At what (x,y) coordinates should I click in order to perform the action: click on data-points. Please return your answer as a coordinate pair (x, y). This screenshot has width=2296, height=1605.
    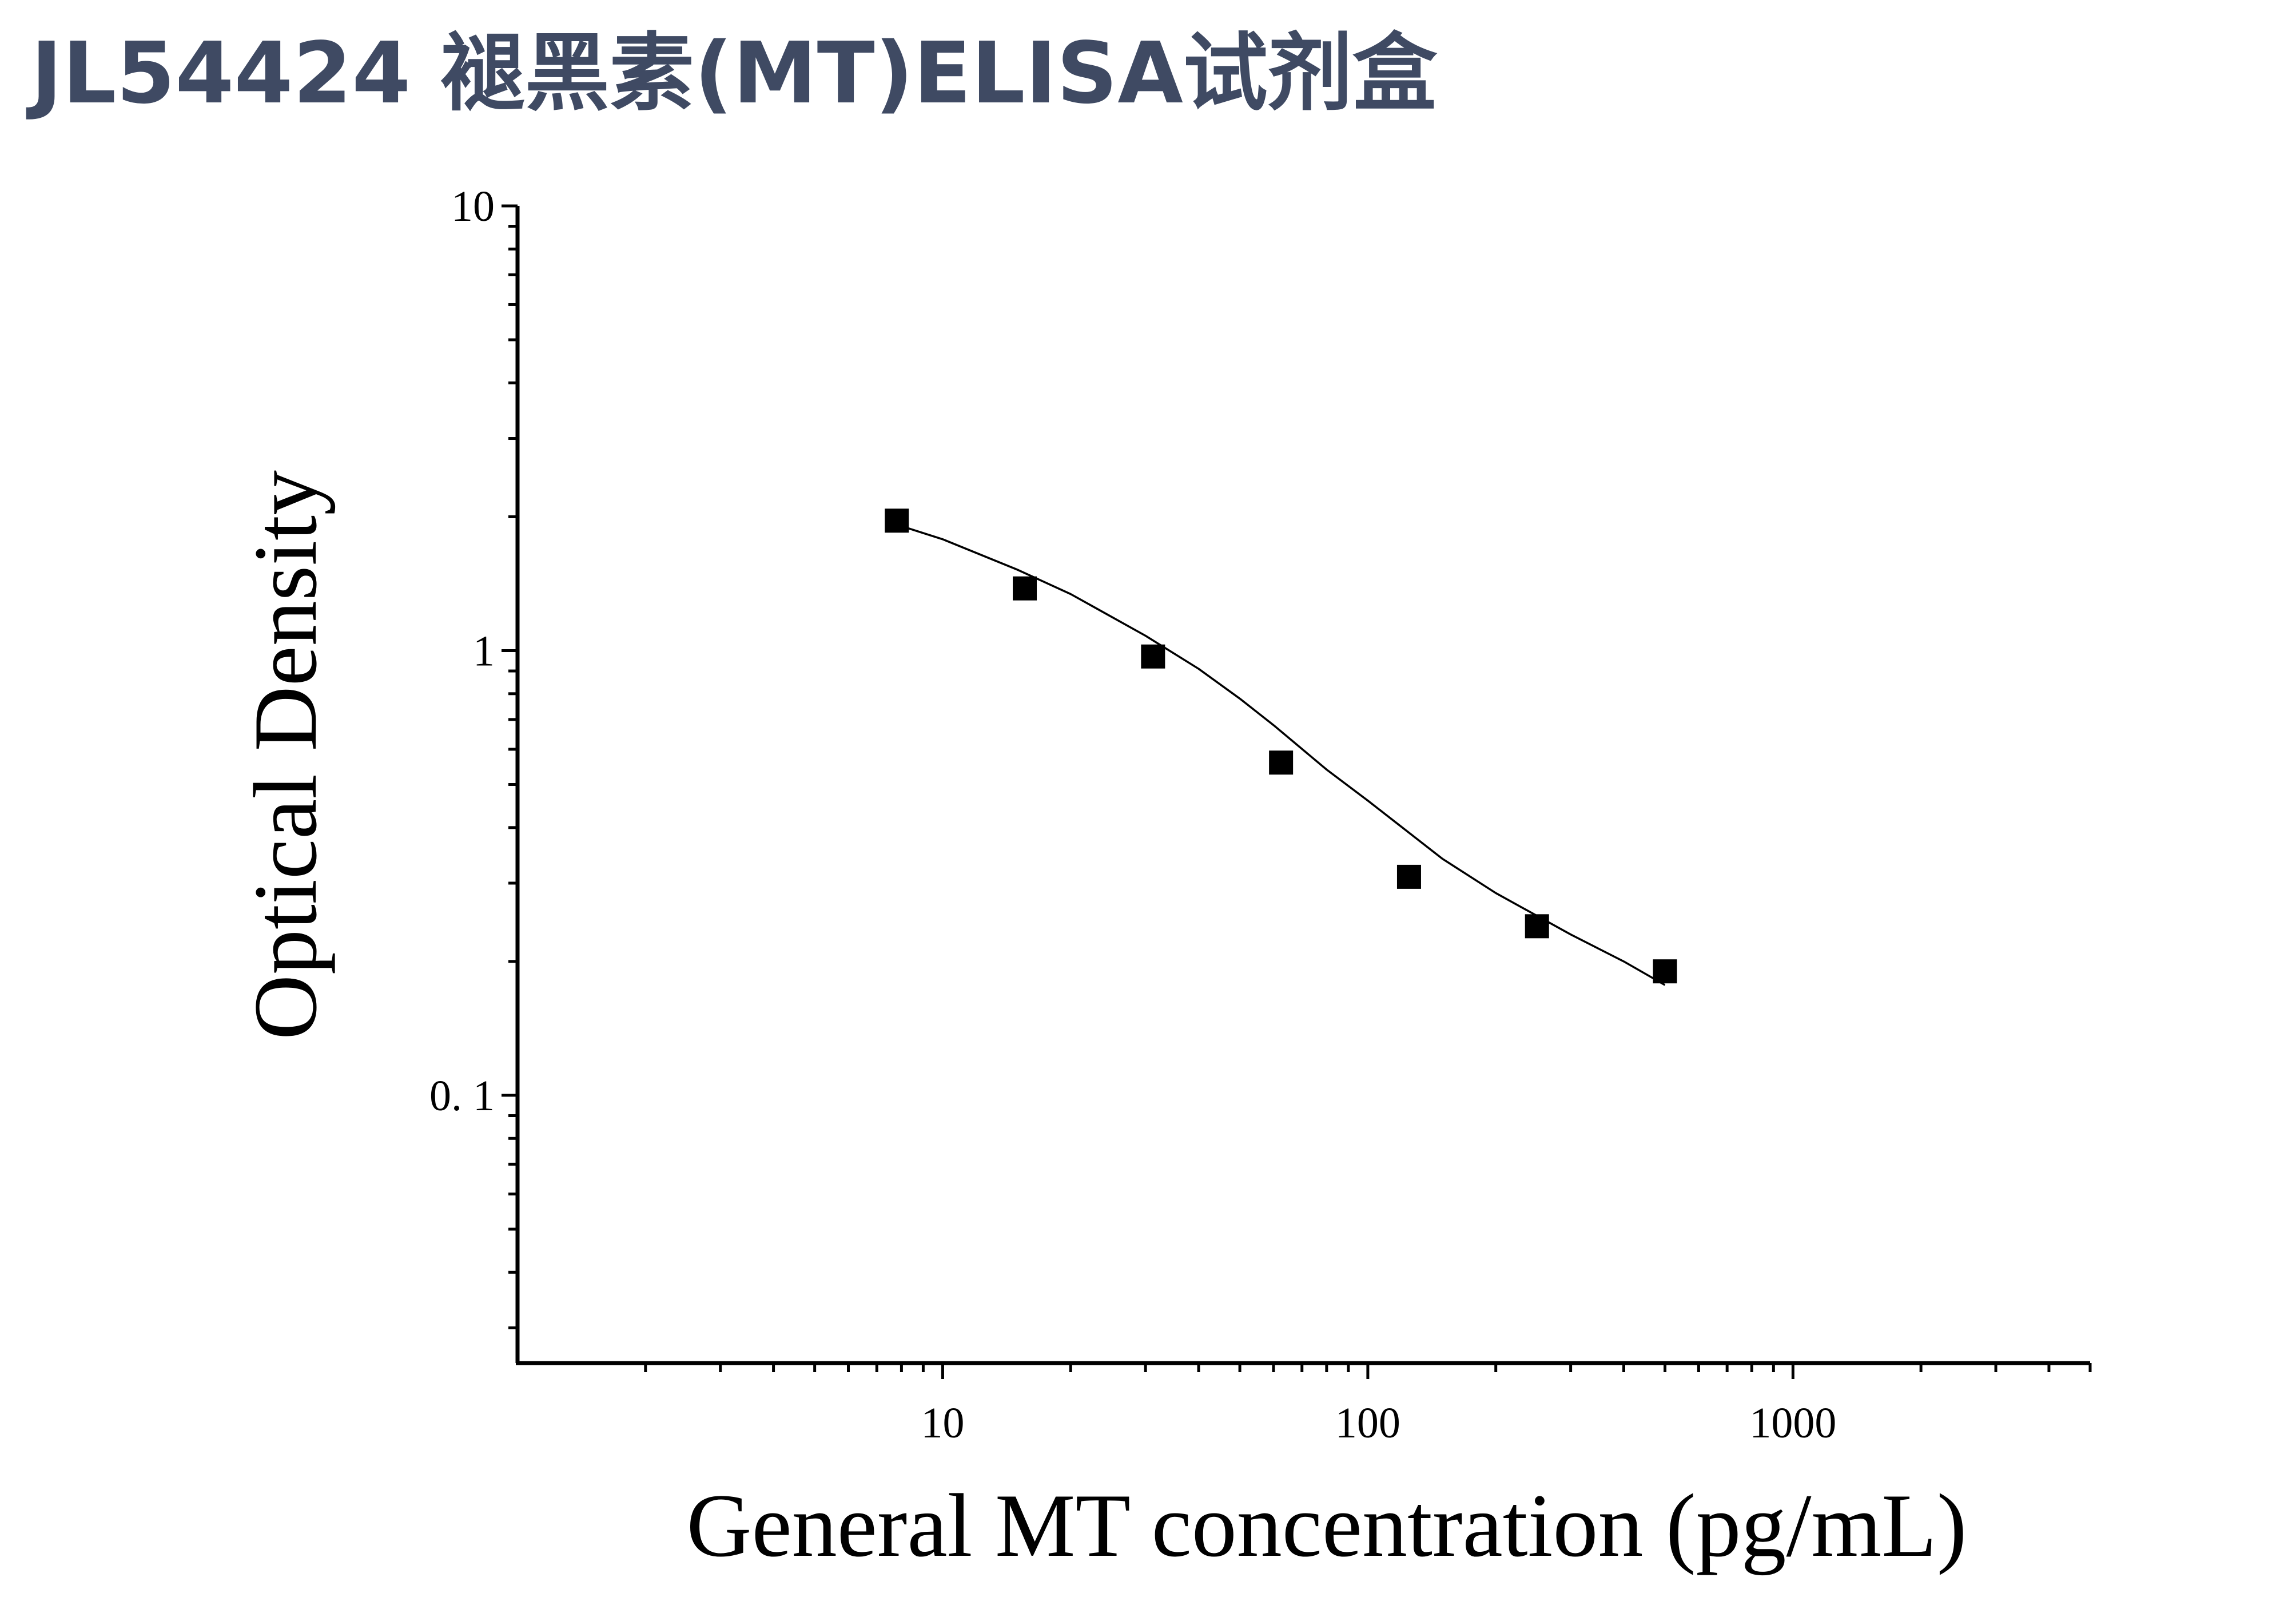
    Looking at the image, I should click on (1281, 746).